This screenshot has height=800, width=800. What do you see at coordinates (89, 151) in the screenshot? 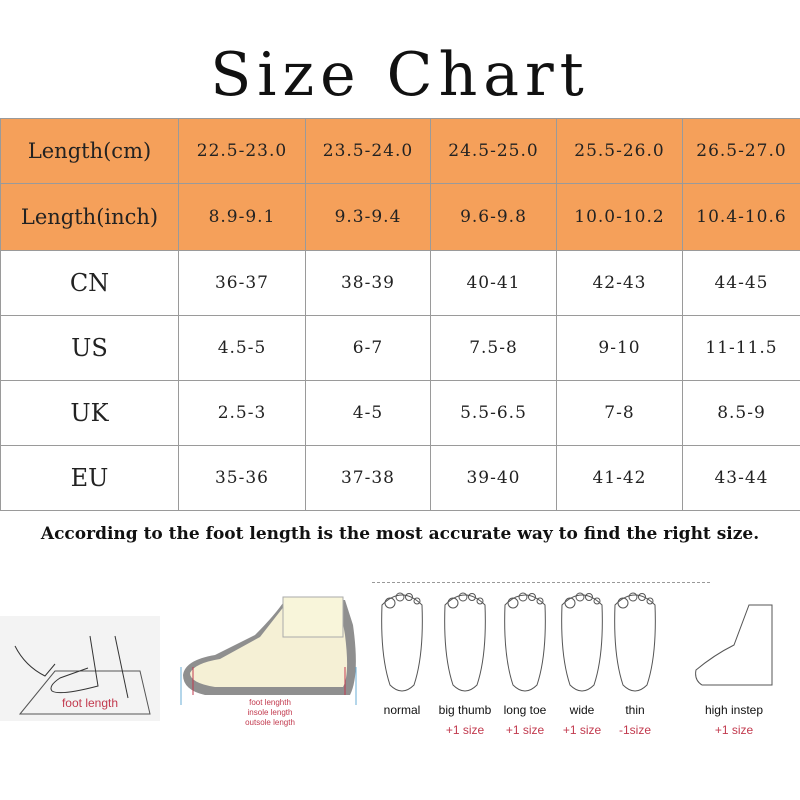
I see `row-label: Length(cm)` at bounding box center [89, 151].